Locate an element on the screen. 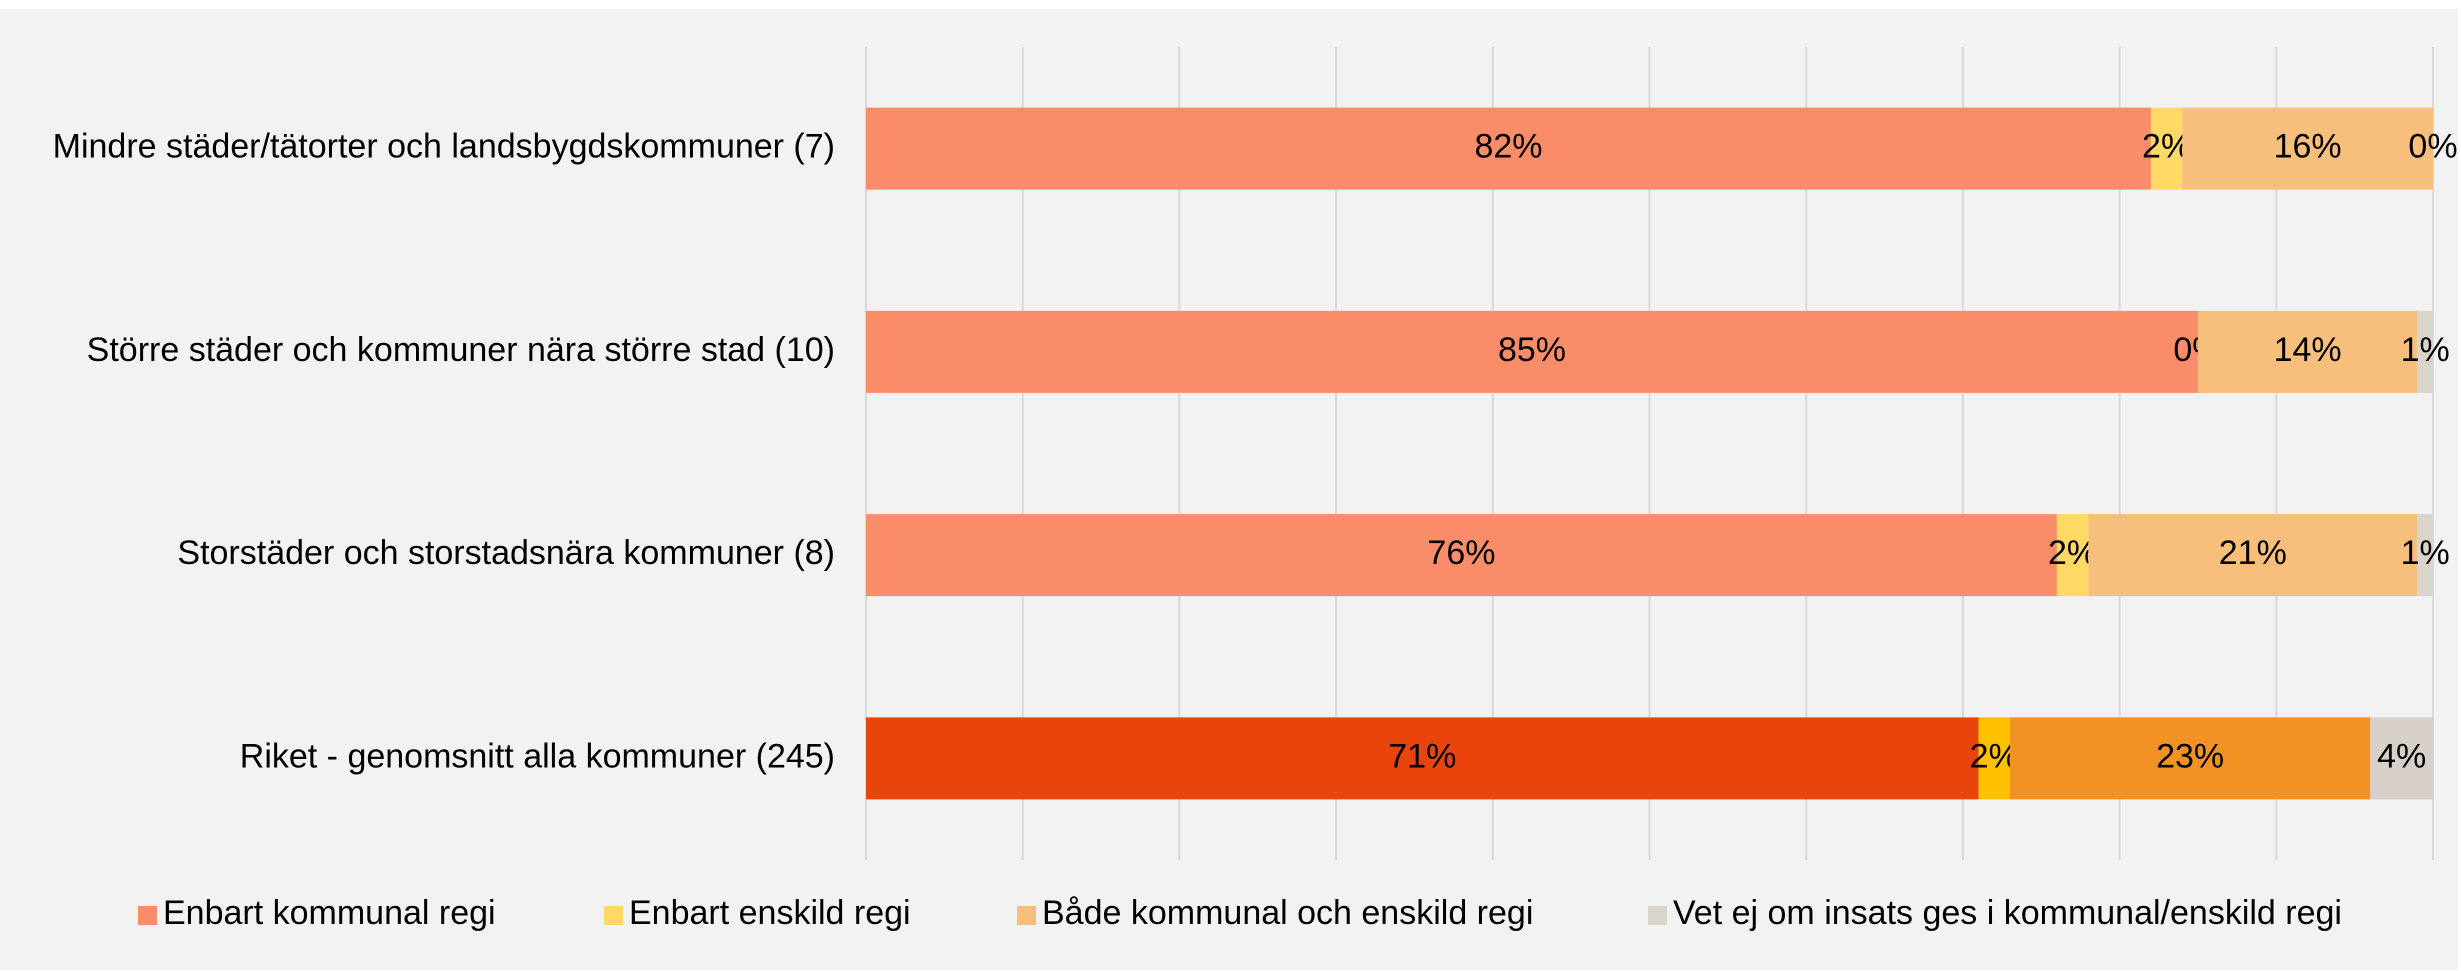  data-label: 85% is located at coordinates (1532, 350).